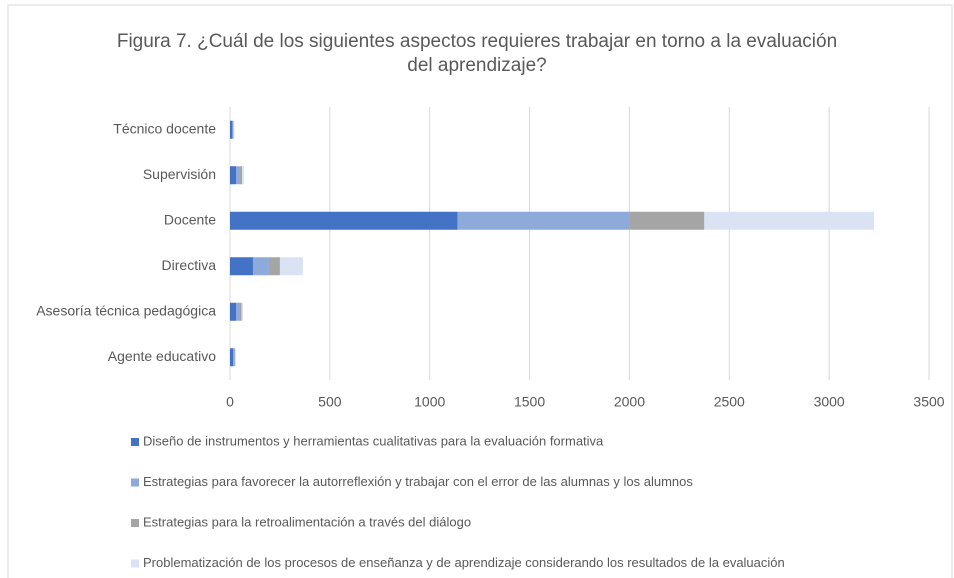 The image size is (954, 578). What do you see at coordinates (126, 310) in the screenshot?
I see `y-tick-label: Asesoría técnica pedagógica` at bounding box center [126, 310].